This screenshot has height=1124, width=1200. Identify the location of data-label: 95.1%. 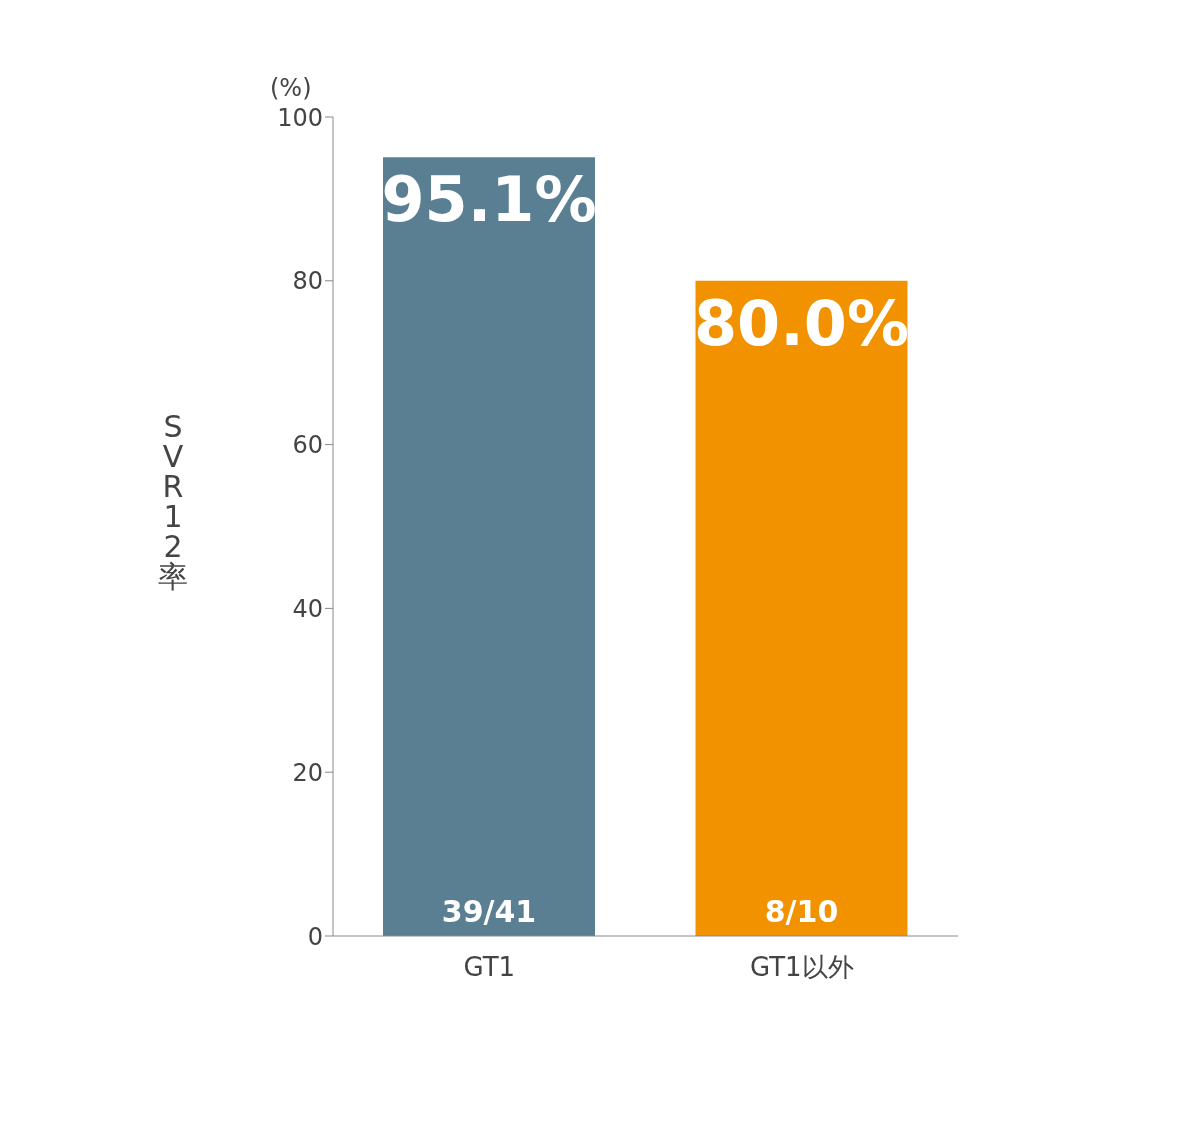
(489, 200).